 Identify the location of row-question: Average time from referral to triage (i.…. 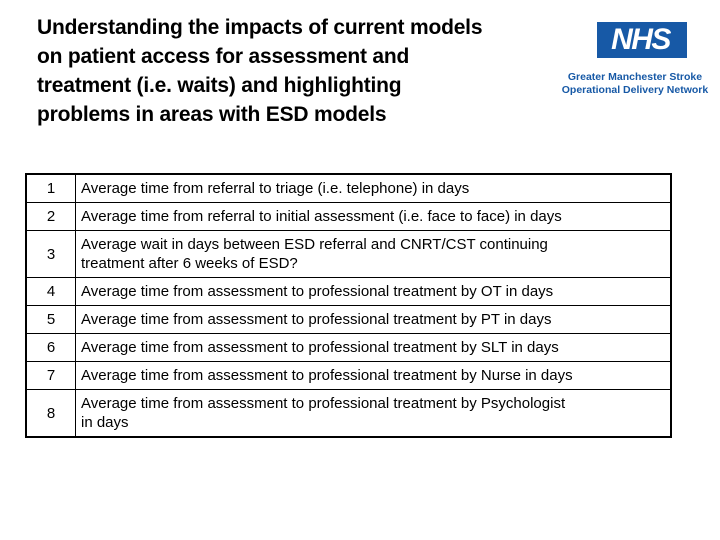
(373, 188).